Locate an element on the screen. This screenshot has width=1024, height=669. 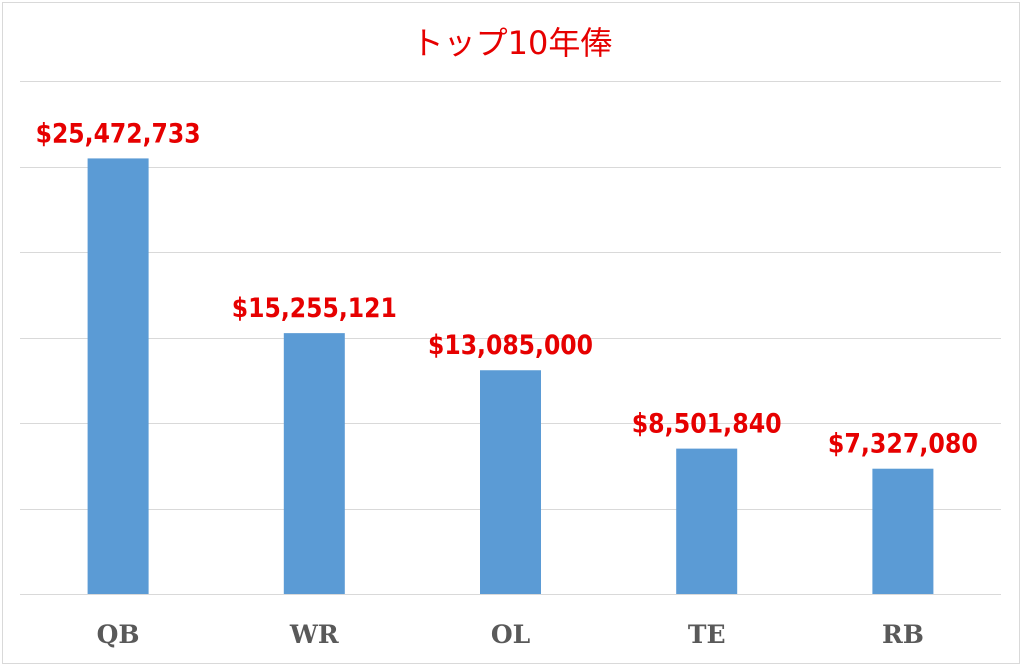
bar-ol is located at coordinates (510, 482).